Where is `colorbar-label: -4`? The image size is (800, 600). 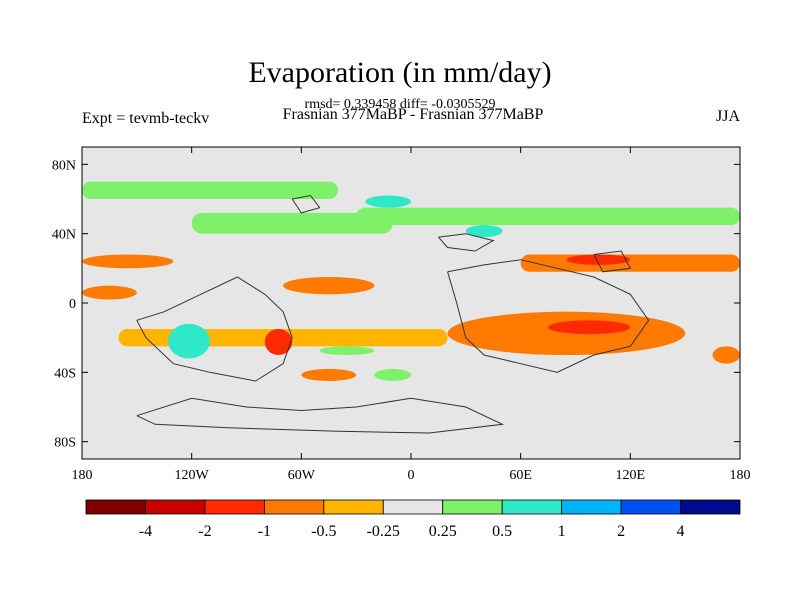
colorbar-label: -4 is located at coordinates (145, 531).